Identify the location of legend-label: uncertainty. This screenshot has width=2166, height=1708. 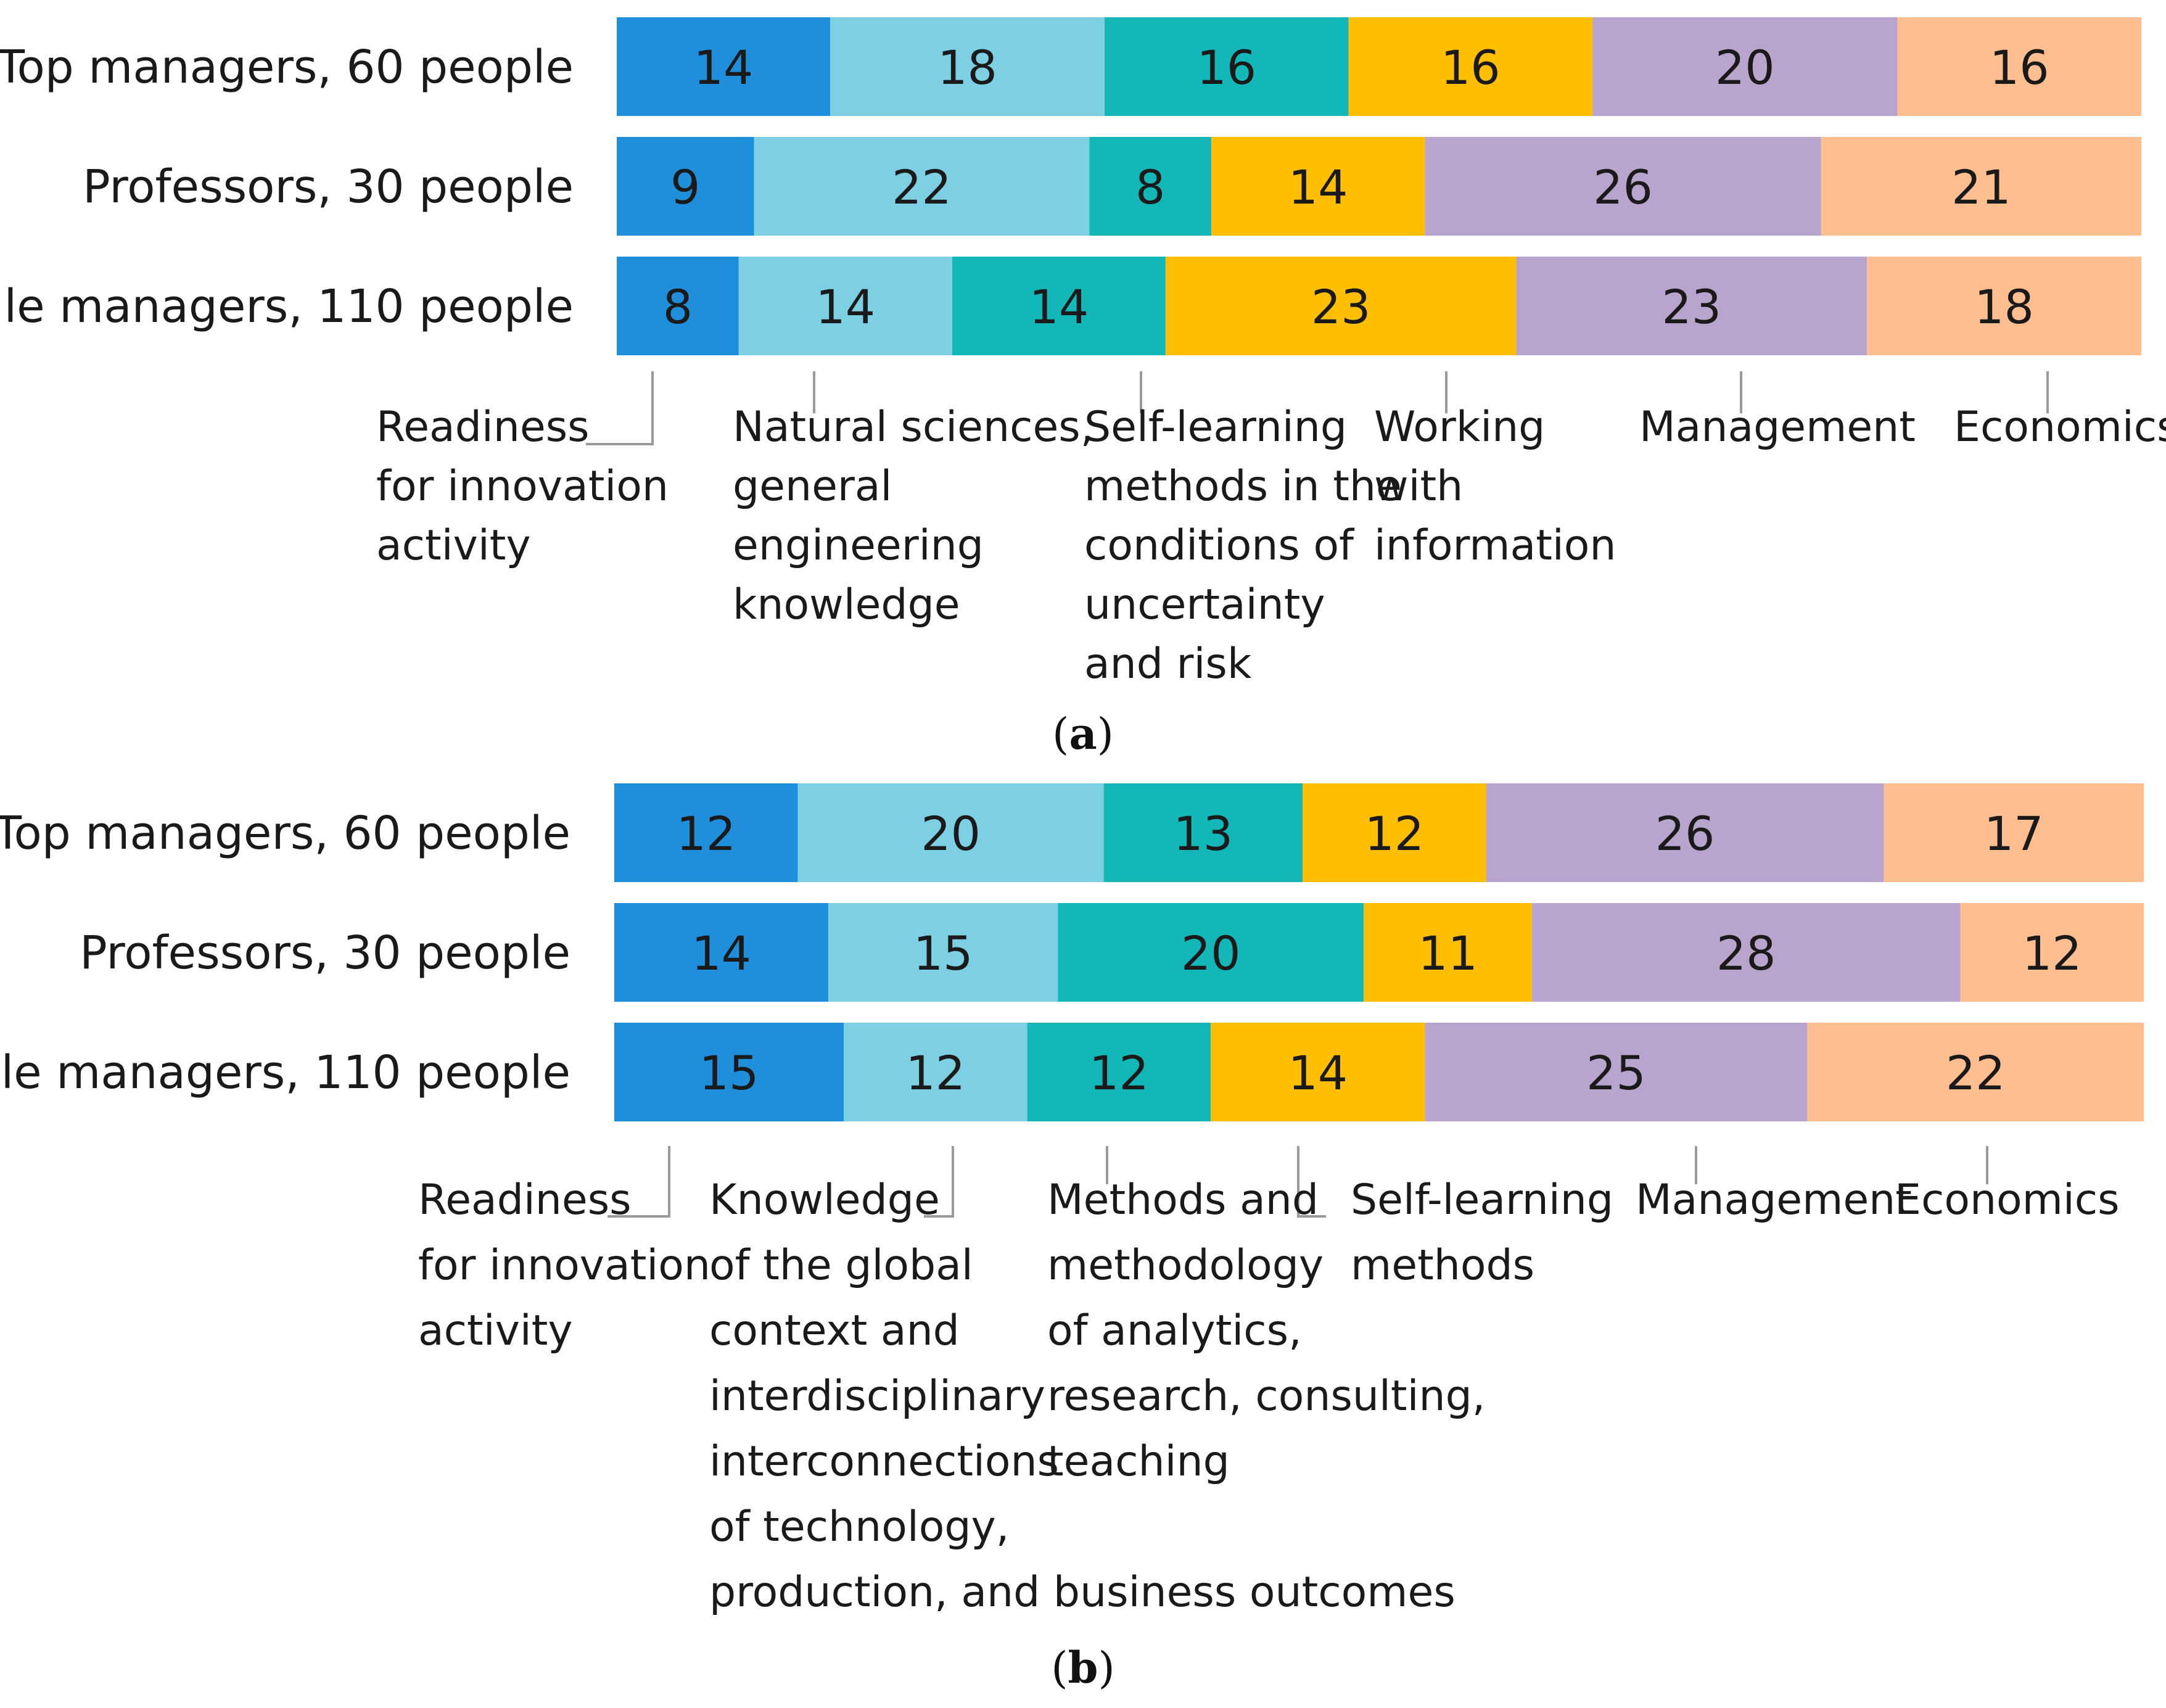
(1204, 604).